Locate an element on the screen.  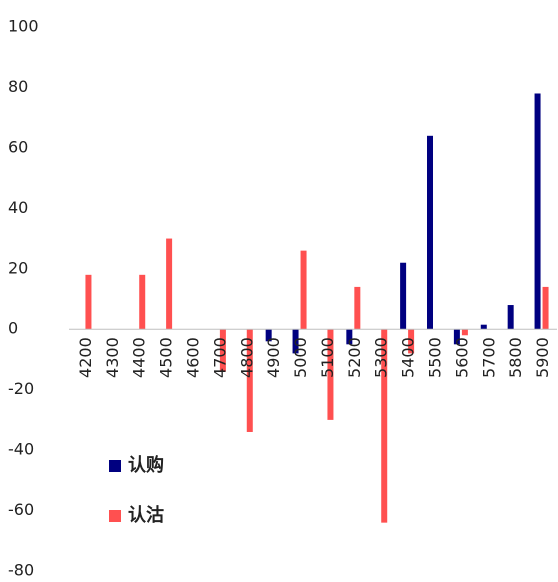
legend-label: 认沽 is located at coordinates (146, 515).